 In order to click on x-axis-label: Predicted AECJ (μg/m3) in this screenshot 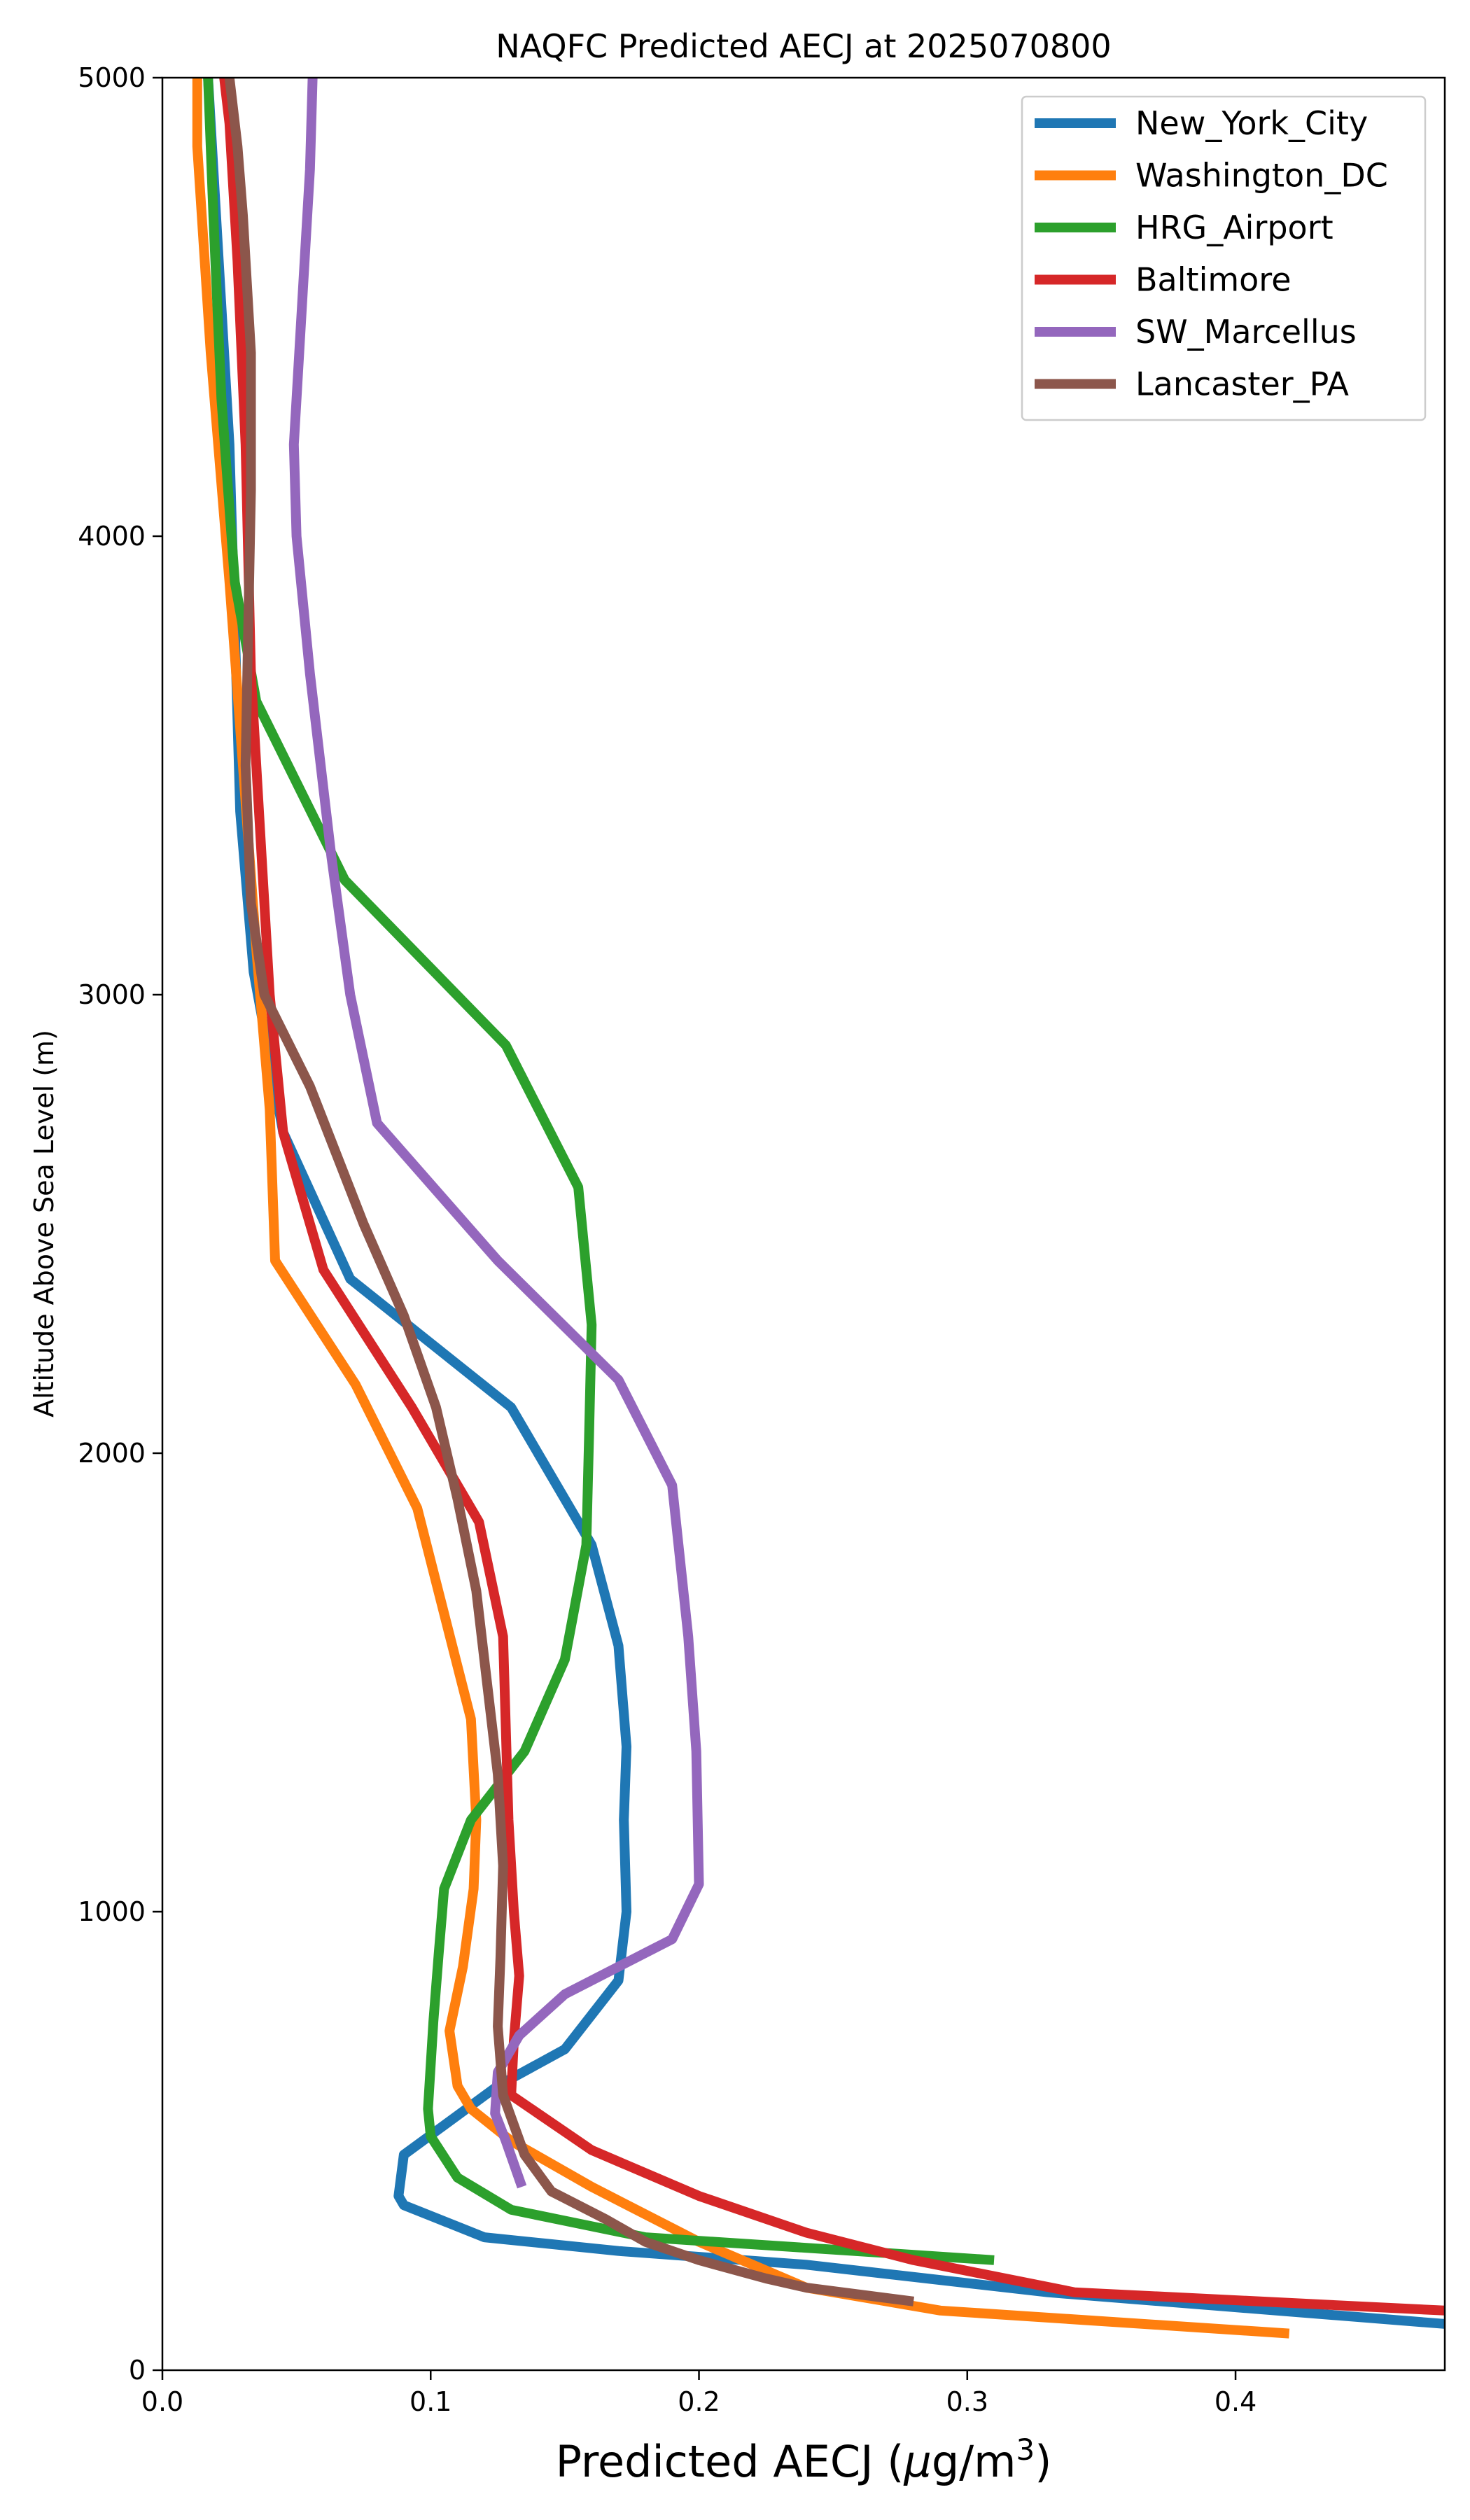, I will do `click(804, 2459)`.